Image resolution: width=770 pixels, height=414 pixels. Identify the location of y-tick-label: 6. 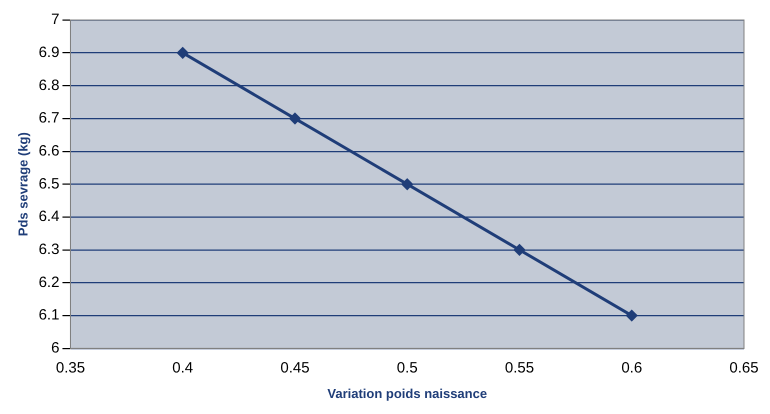
(55, 348).